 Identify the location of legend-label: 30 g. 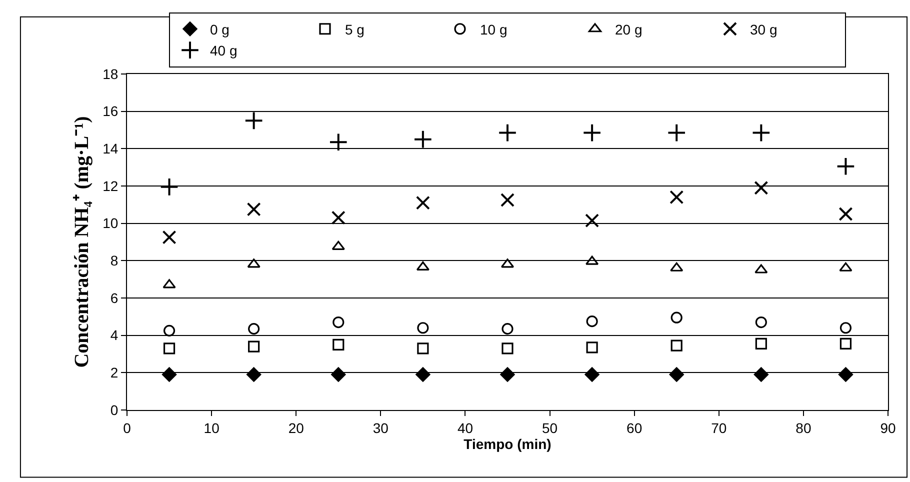
(764, 29).